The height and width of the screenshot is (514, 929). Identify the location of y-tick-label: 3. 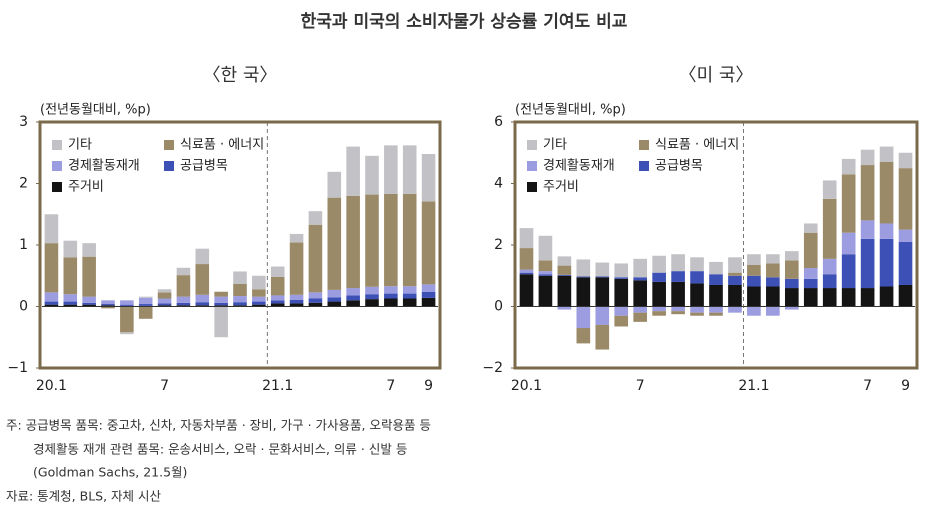
(23, 122).